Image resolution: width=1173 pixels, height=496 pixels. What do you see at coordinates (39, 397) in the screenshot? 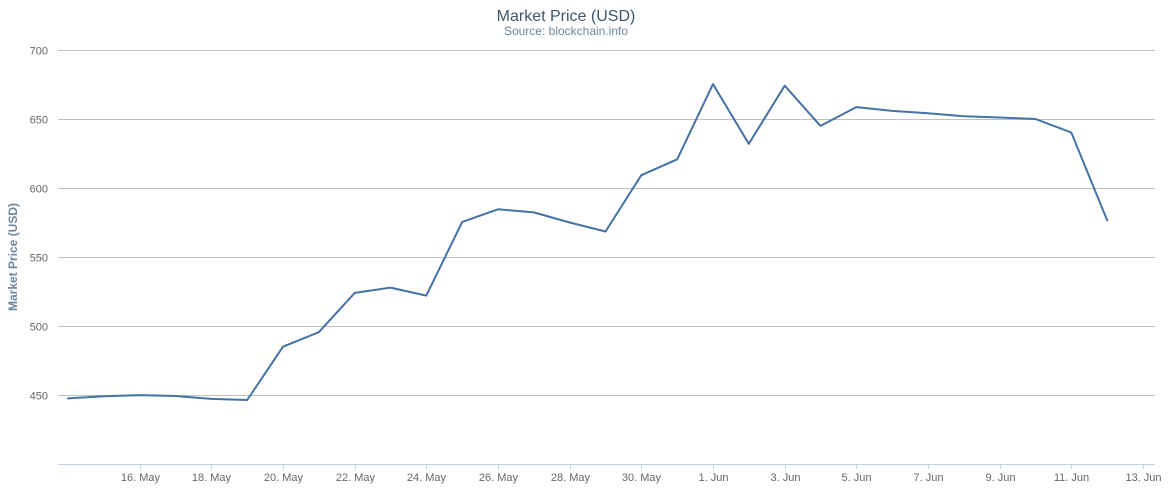
I see `y-tick-label: 450` at bounding box center [39, 397].